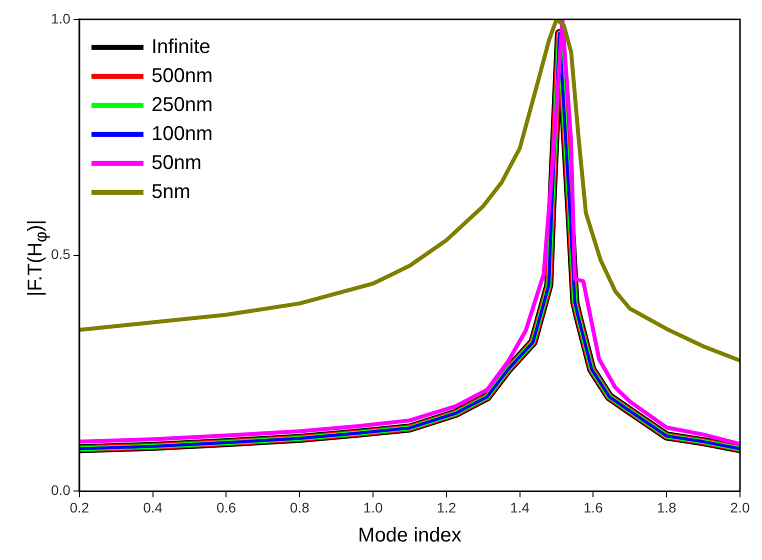 Image resolution: width=762 pixels, height=560 pixels. What do you see at coordinates (180, 47) in the screenshot?
I see `legend-label: Infinite` at bounding box center [180, 47].